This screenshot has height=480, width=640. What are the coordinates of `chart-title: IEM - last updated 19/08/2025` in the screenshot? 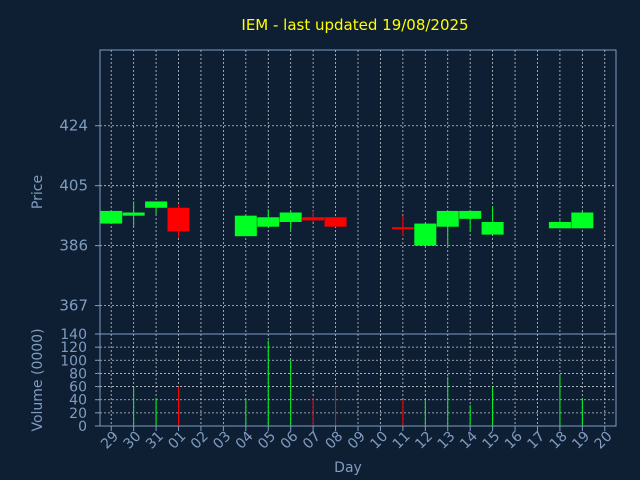 It's located at (354, 25).